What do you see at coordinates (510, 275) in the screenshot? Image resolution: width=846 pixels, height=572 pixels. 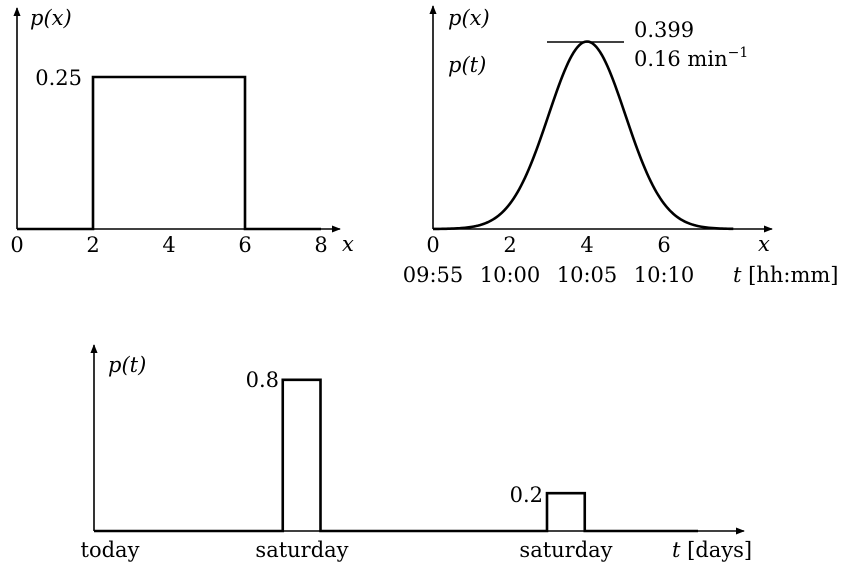 I see `c2-time-tick-1: 10:00` at bounding box center [510, 275].